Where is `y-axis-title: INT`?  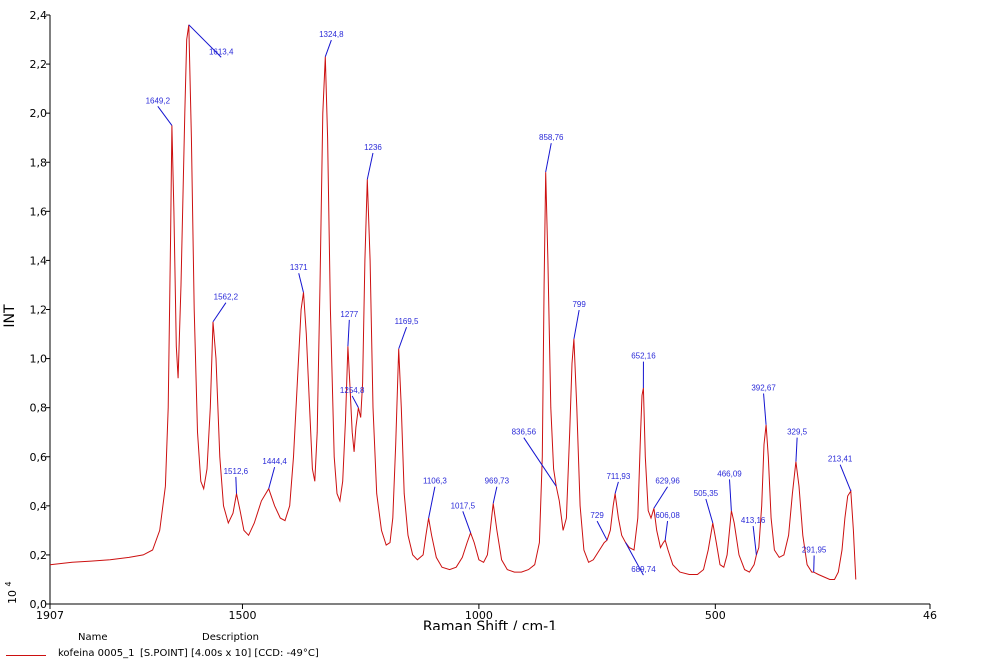
y-axis-title: INT is located at coordinates (10, 316).